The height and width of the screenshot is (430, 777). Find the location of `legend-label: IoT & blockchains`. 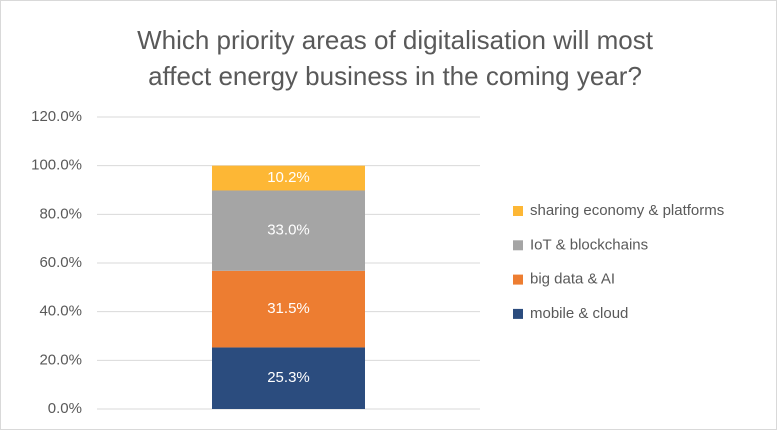

legend-label: IoT & blockchains is located at coordinates (589, 244).